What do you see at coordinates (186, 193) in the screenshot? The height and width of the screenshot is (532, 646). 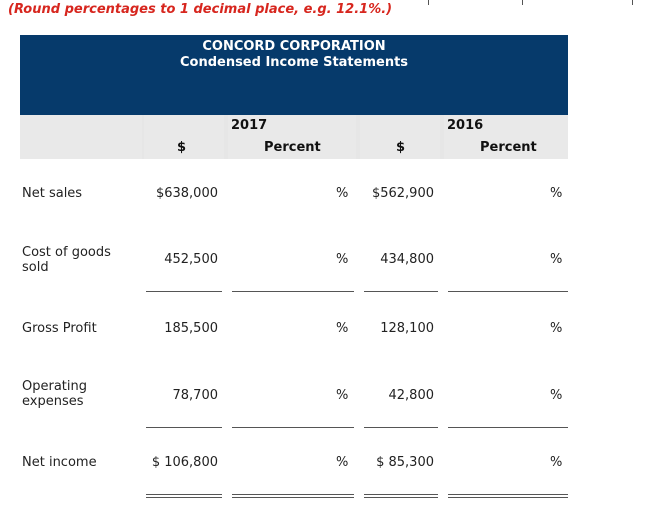 I see `net-sales-2017-value: $638,000` at bounding box center [186, 193].